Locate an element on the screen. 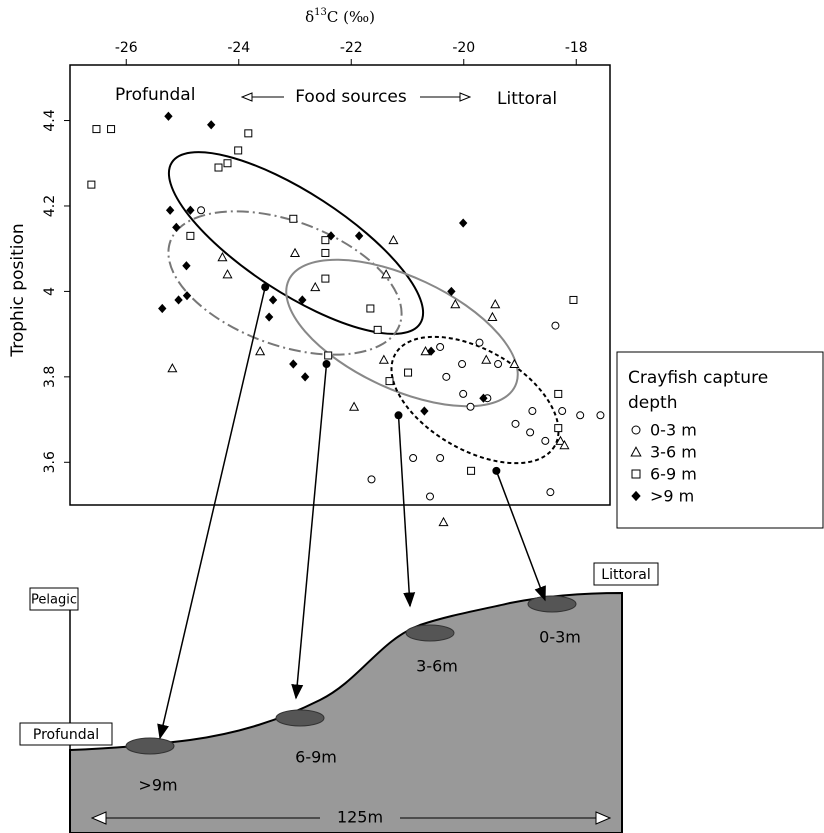 Image resolution: width=824 pixels, height=833 pixels. legend-label: >9 m is located at coordinates (672, 496).